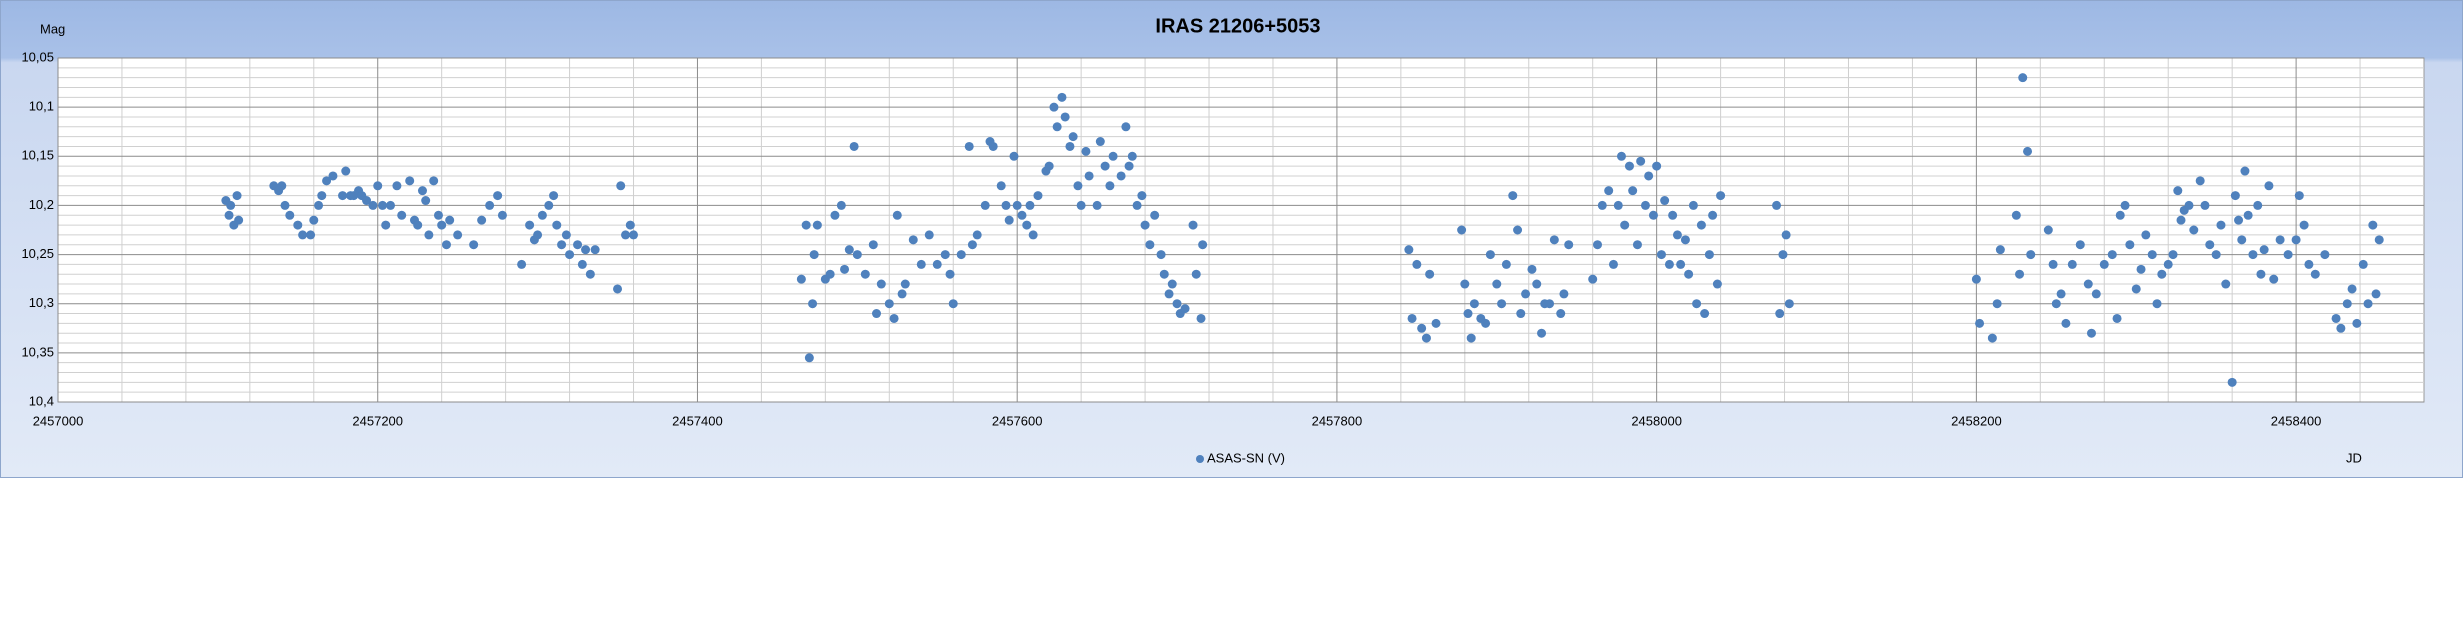 The image size is (2463, 620). I want to click on y-axis-label: Mag, so click(52, 28).